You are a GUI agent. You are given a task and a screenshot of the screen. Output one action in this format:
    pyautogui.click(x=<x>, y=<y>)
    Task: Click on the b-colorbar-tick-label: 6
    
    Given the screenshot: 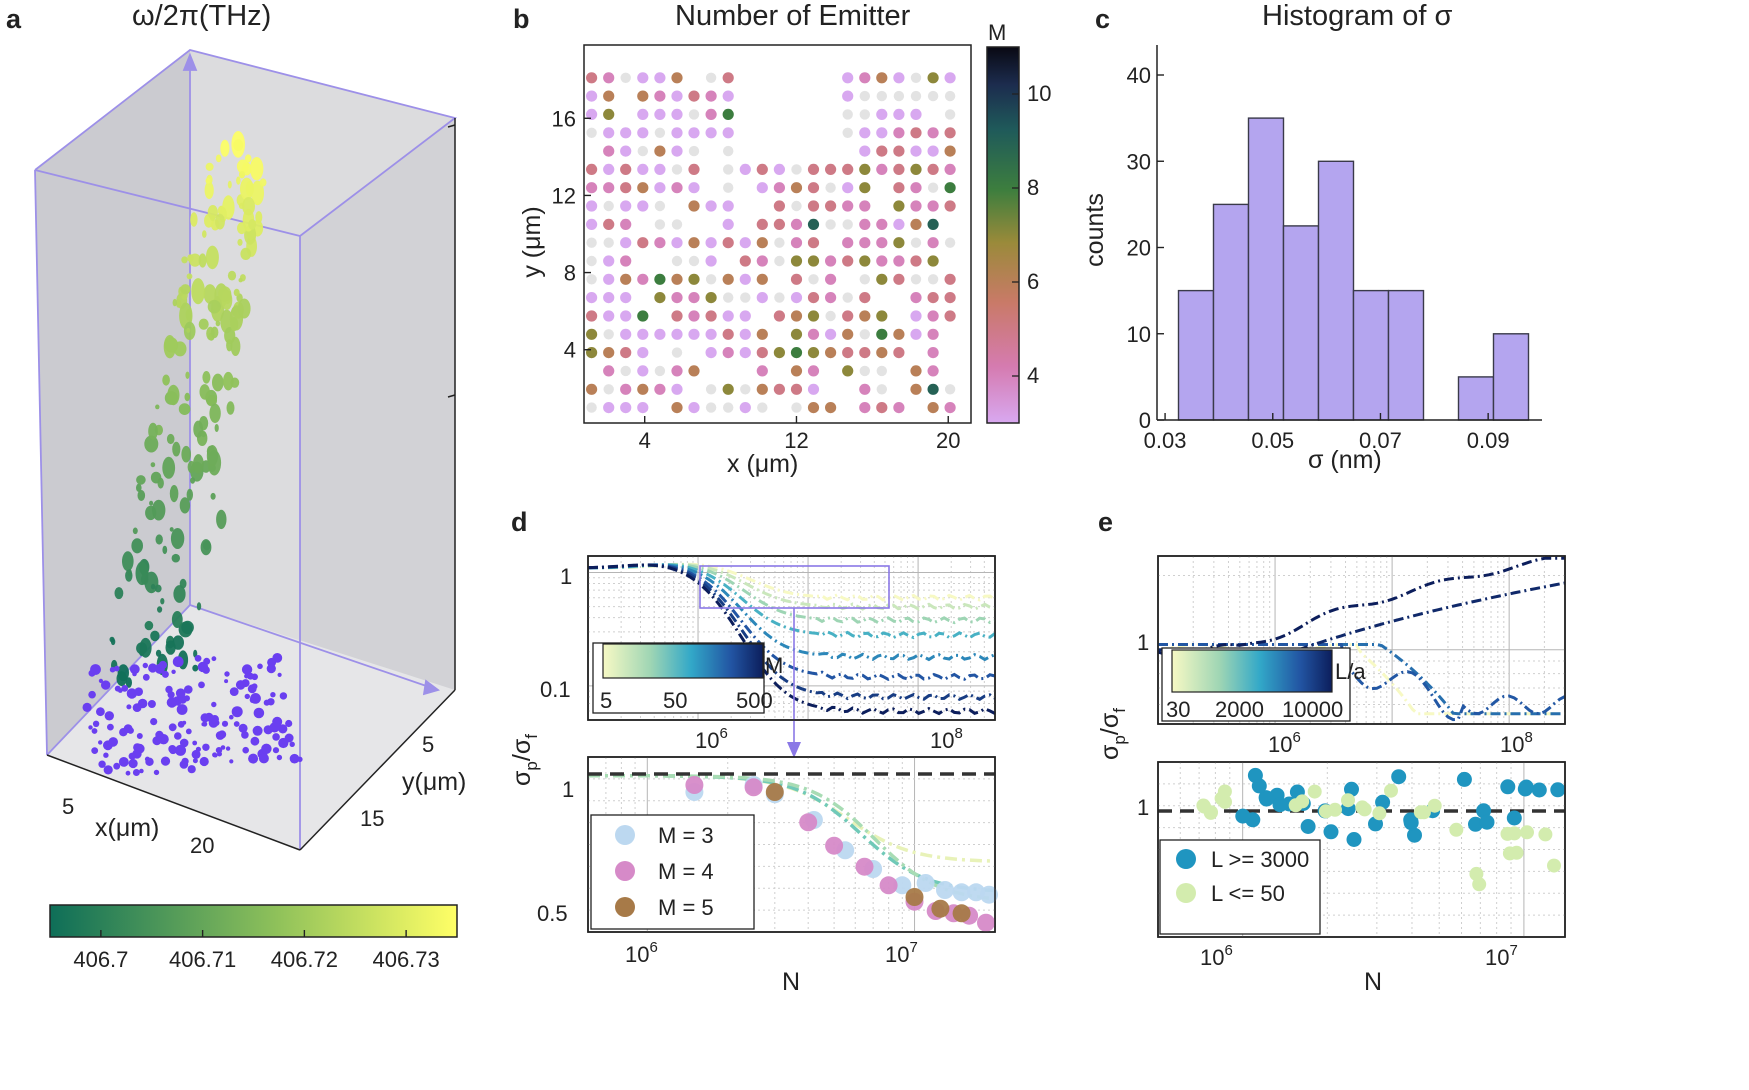 What is the action you would take?
    pyautogui.click(x=1033, y=281)
    